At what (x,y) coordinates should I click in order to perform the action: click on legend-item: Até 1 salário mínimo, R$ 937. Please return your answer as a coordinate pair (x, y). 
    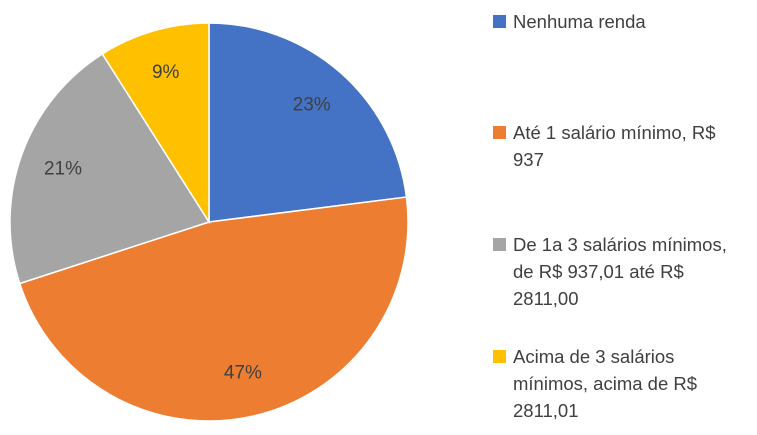
    Looking at the image, I should click on (618, 146).